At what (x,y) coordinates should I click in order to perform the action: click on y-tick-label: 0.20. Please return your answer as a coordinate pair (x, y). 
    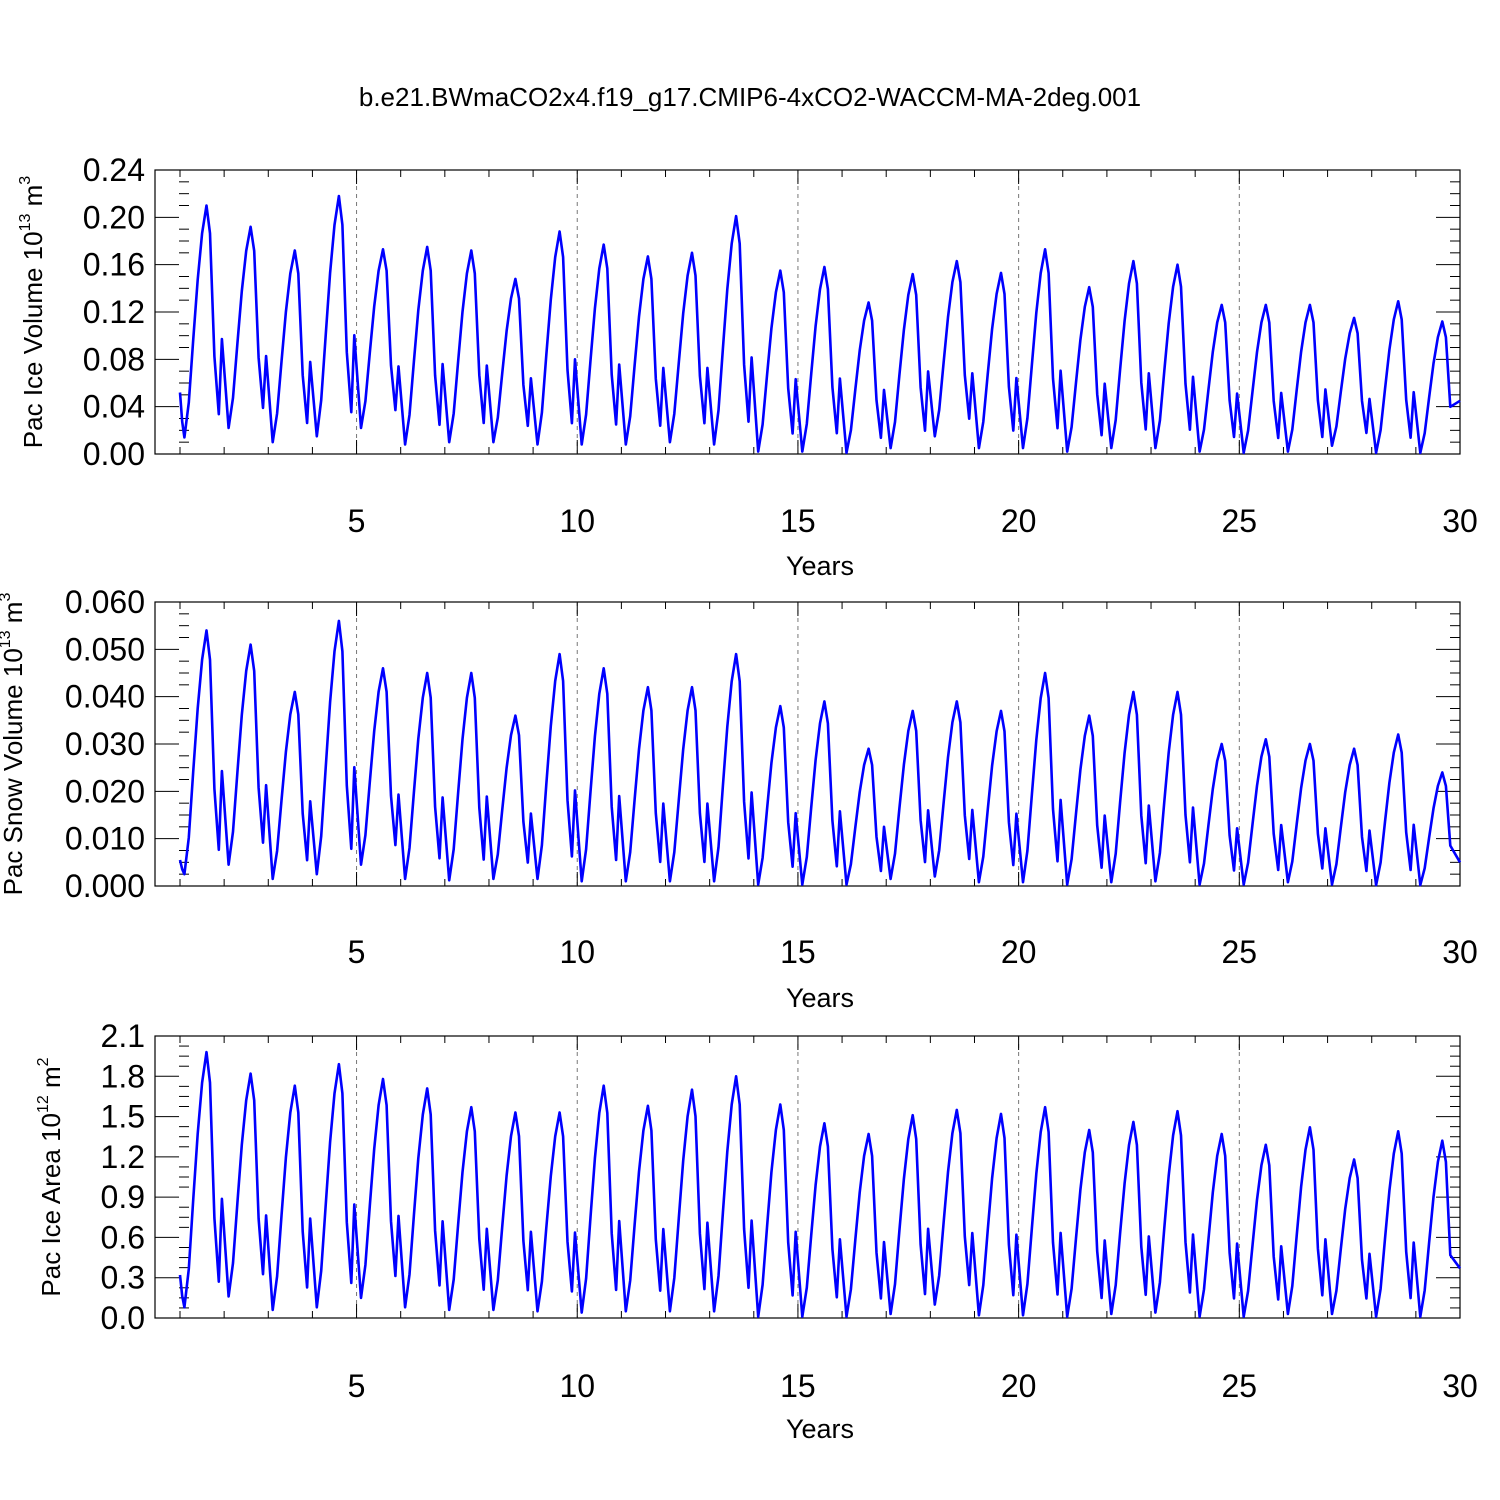
    Looking at the image, I should click on (114, 217).